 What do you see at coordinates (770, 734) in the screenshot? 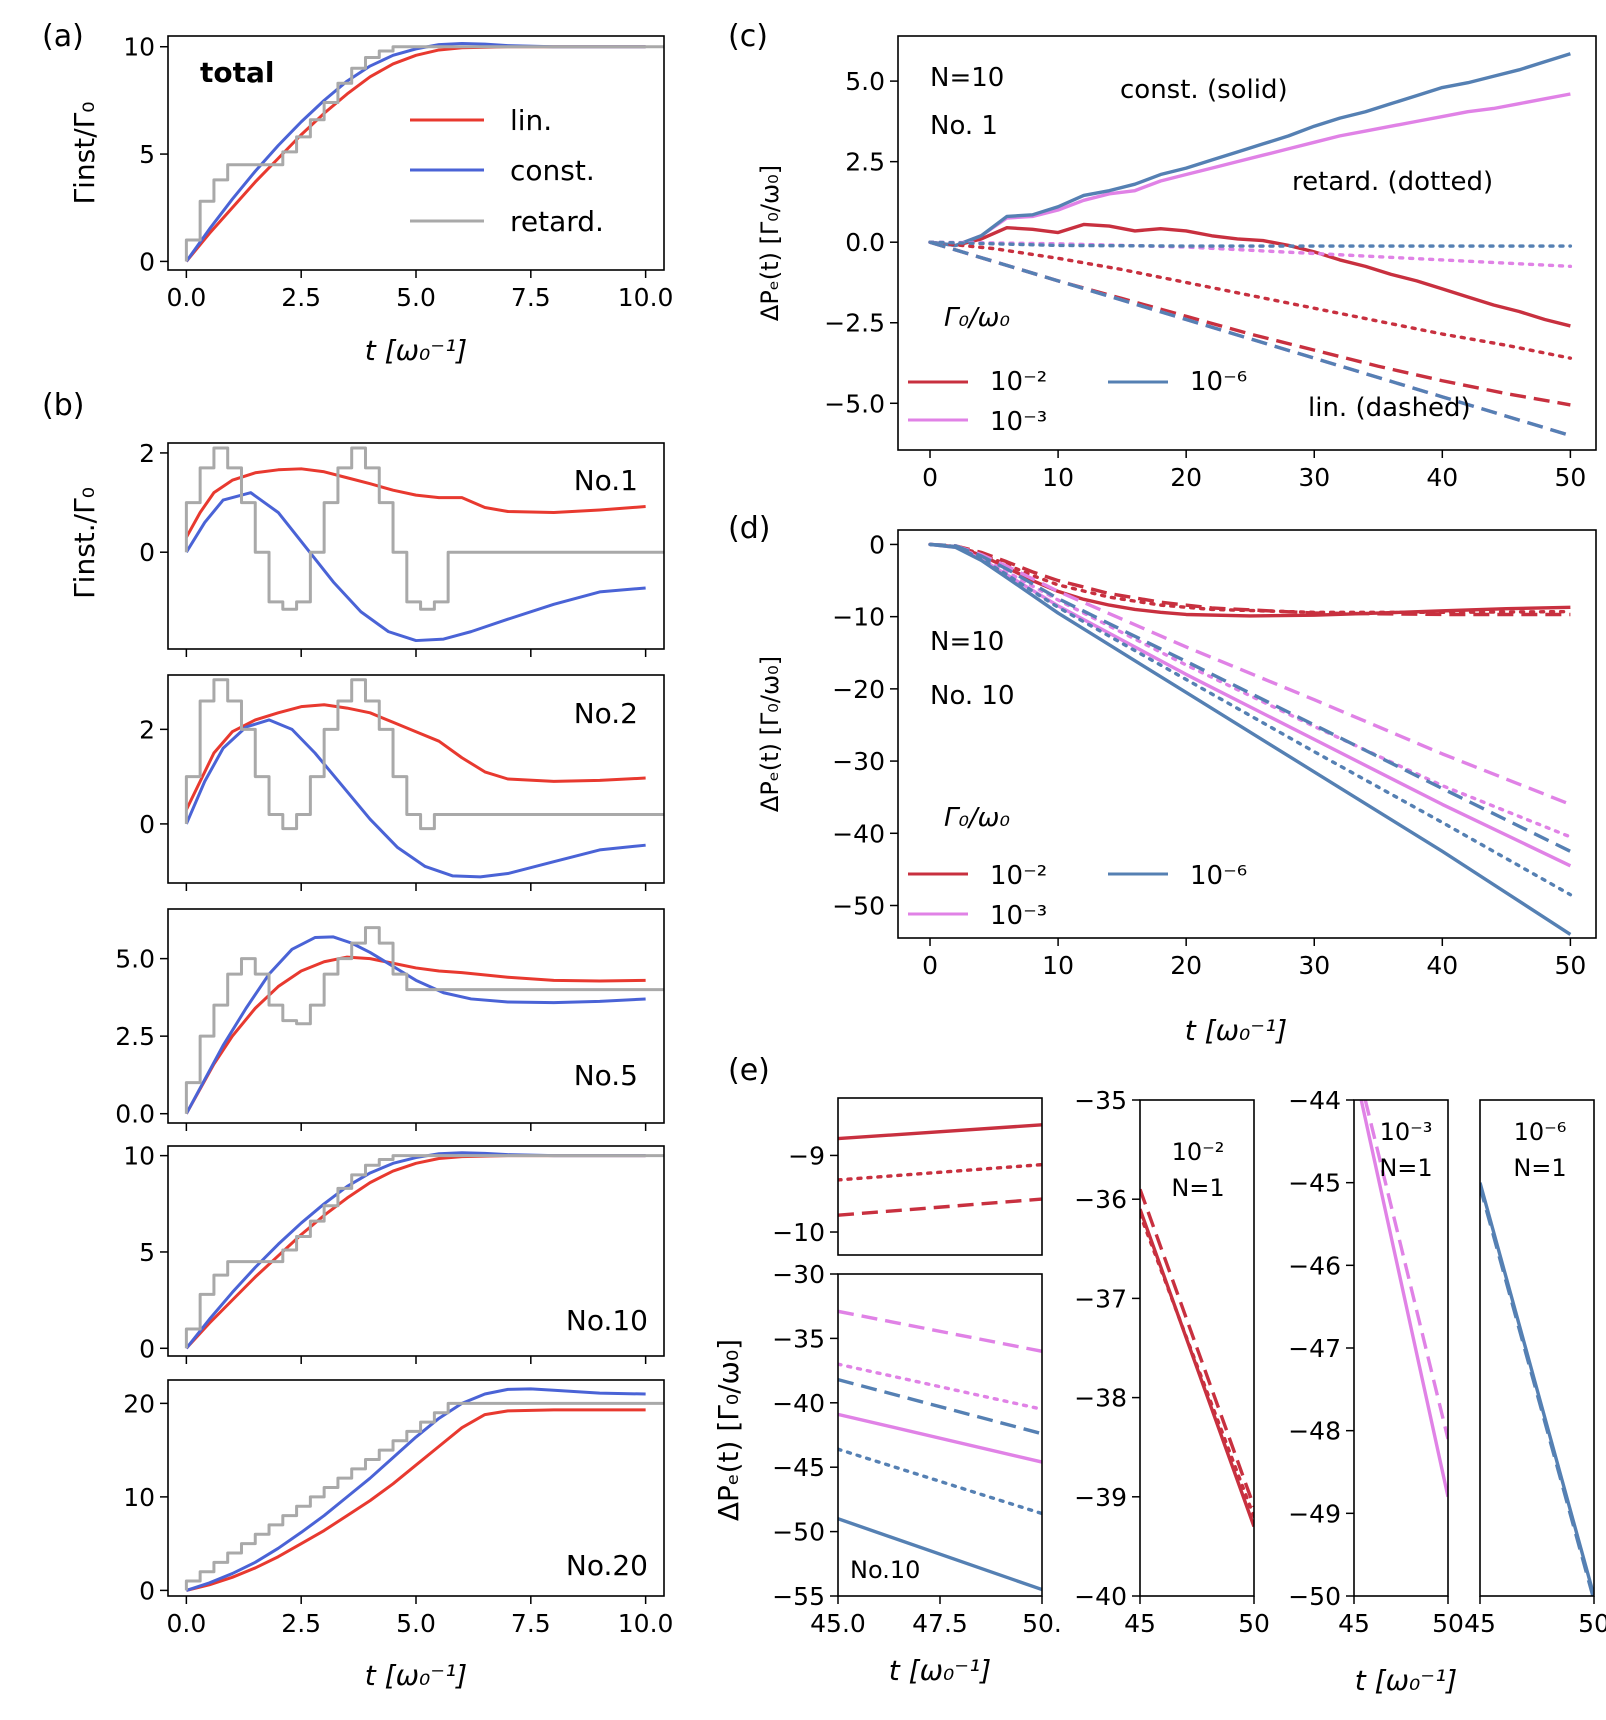
I see `panel-d-ylabel: ΔPₑ(t) [Γ₀/ω₀]` at bounding box center [770, 734].